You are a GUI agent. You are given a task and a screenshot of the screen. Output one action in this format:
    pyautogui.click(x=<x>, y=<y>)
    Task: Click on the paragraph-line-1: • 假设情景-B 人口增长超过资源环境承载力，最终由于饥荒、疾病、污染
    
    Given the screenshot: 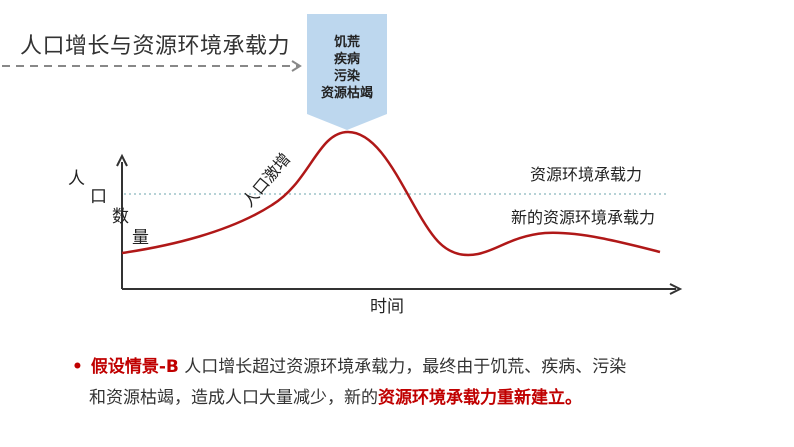 What is the action you would take?
    pyautogui.click(x=417, y=367)
    